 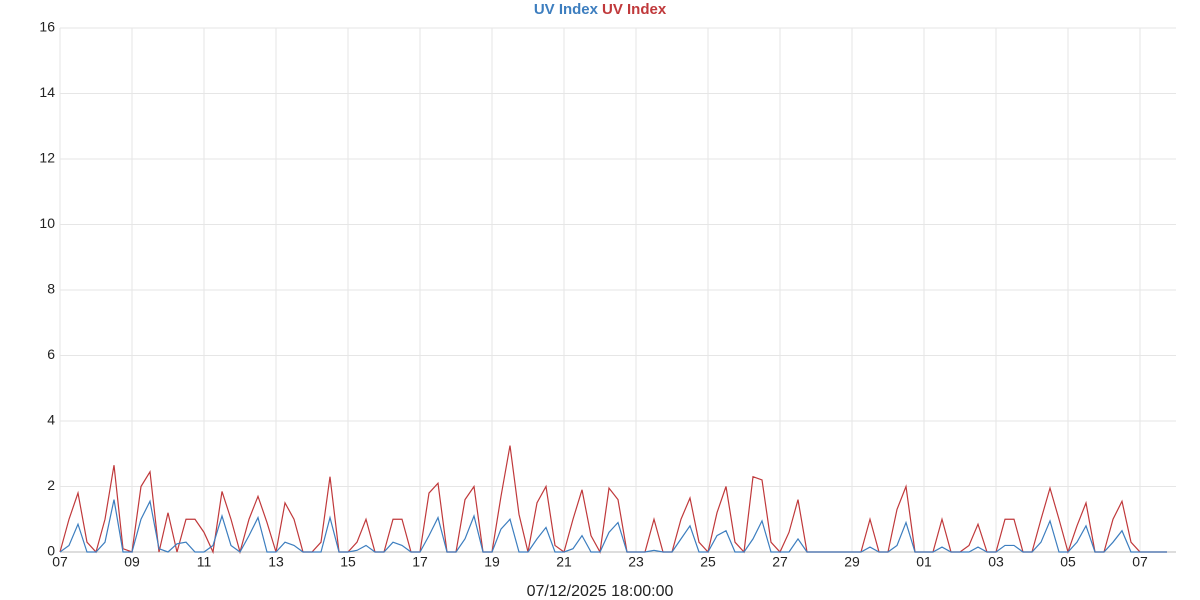 What do you see at coordinates (51, 289) in the screenshot?
I see `y-tick-label: 8` at bounding box center [51, 289].